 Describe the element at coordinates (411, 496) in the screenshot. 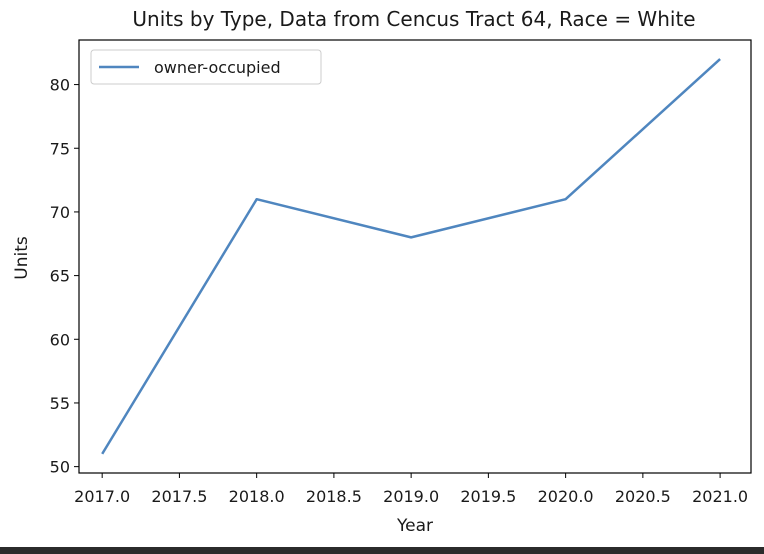

I see `x-tick-label: 2019.0` at that location.